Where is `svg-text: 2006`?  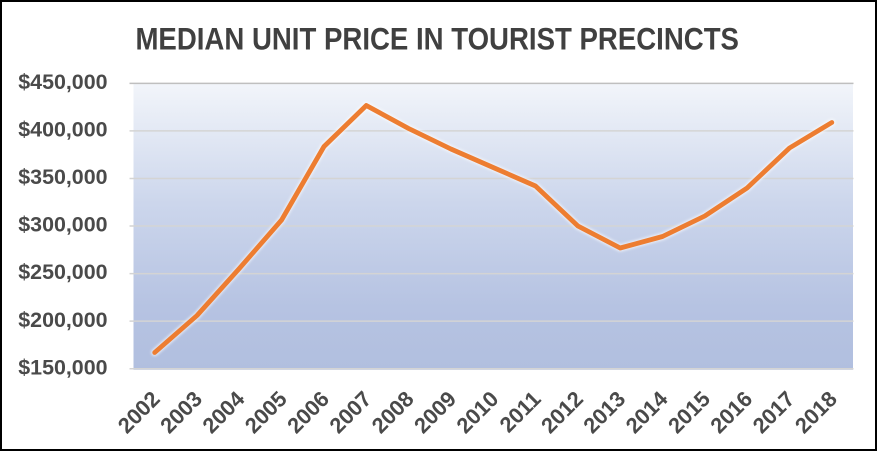
svg-text: 2006 is located at coordinates (308, 412).